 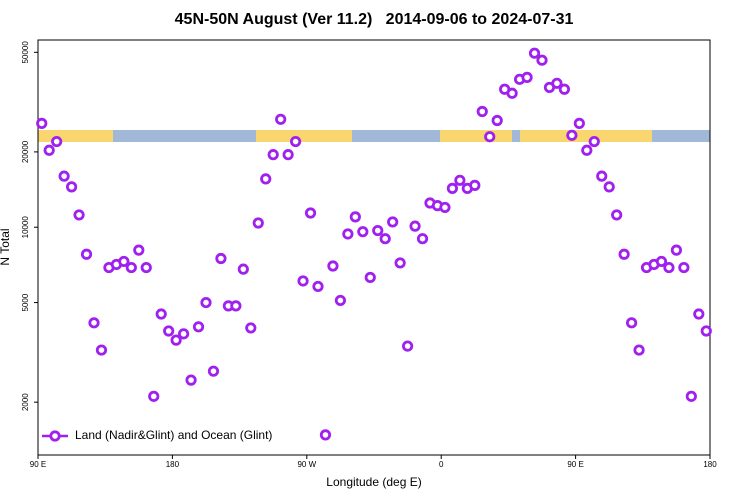 I want to click on legend-label: Land (Nadir&Glint) and Ocean (Glint), so click(x=173, y=435).